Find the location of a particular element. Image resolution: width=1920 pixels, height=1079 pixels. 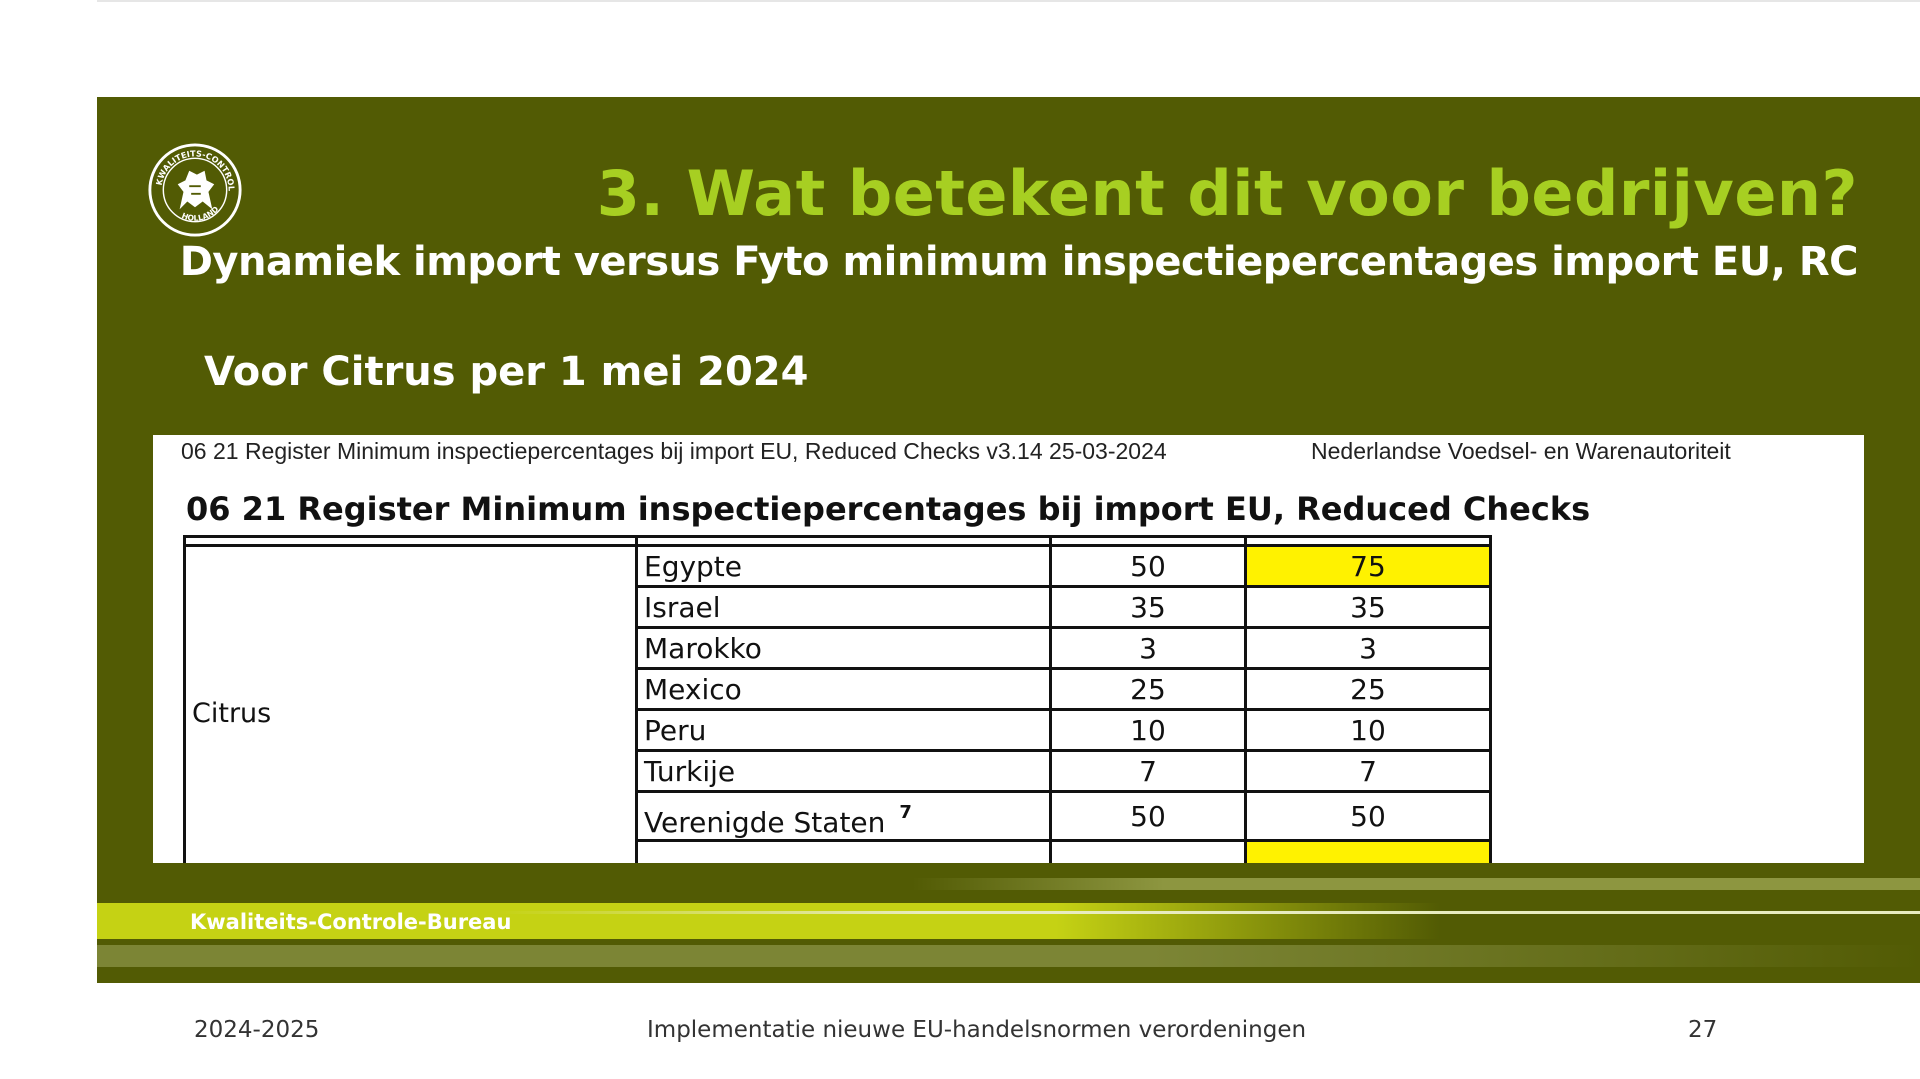

slide-subtitle-citrus: Voor Citrus per 1 mei 2024 is located at coordinates (506, 372).